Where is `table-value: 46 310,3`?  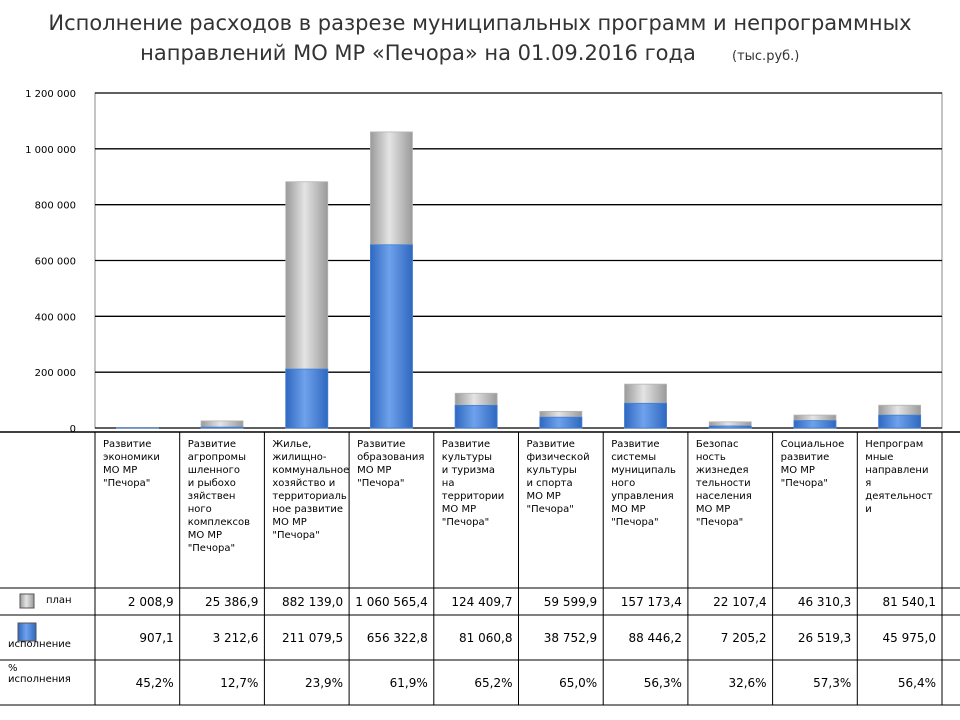 table-value: 46 310,3 is located at coordinates (824, 601).